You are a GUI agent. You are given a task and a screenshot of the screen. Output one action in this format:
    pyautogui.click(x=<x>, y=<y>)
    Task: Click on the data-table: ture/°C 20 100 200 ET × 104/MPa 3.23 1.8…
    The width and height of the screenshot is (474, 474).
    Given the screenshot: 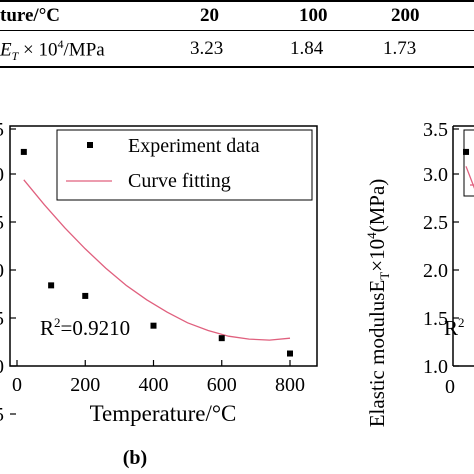 What is the action you would take?
    pyautogui.click(x=237, y=35)
    